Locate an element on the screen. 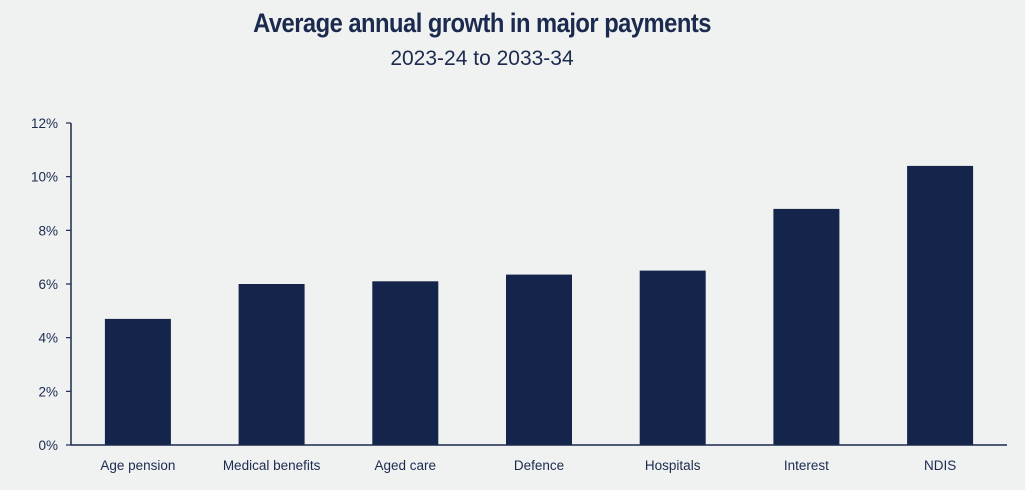 Image resolution: width=1025 pixels, height=490 pixels. x-tick-label: Aged care is located at coordinates (406, 465).